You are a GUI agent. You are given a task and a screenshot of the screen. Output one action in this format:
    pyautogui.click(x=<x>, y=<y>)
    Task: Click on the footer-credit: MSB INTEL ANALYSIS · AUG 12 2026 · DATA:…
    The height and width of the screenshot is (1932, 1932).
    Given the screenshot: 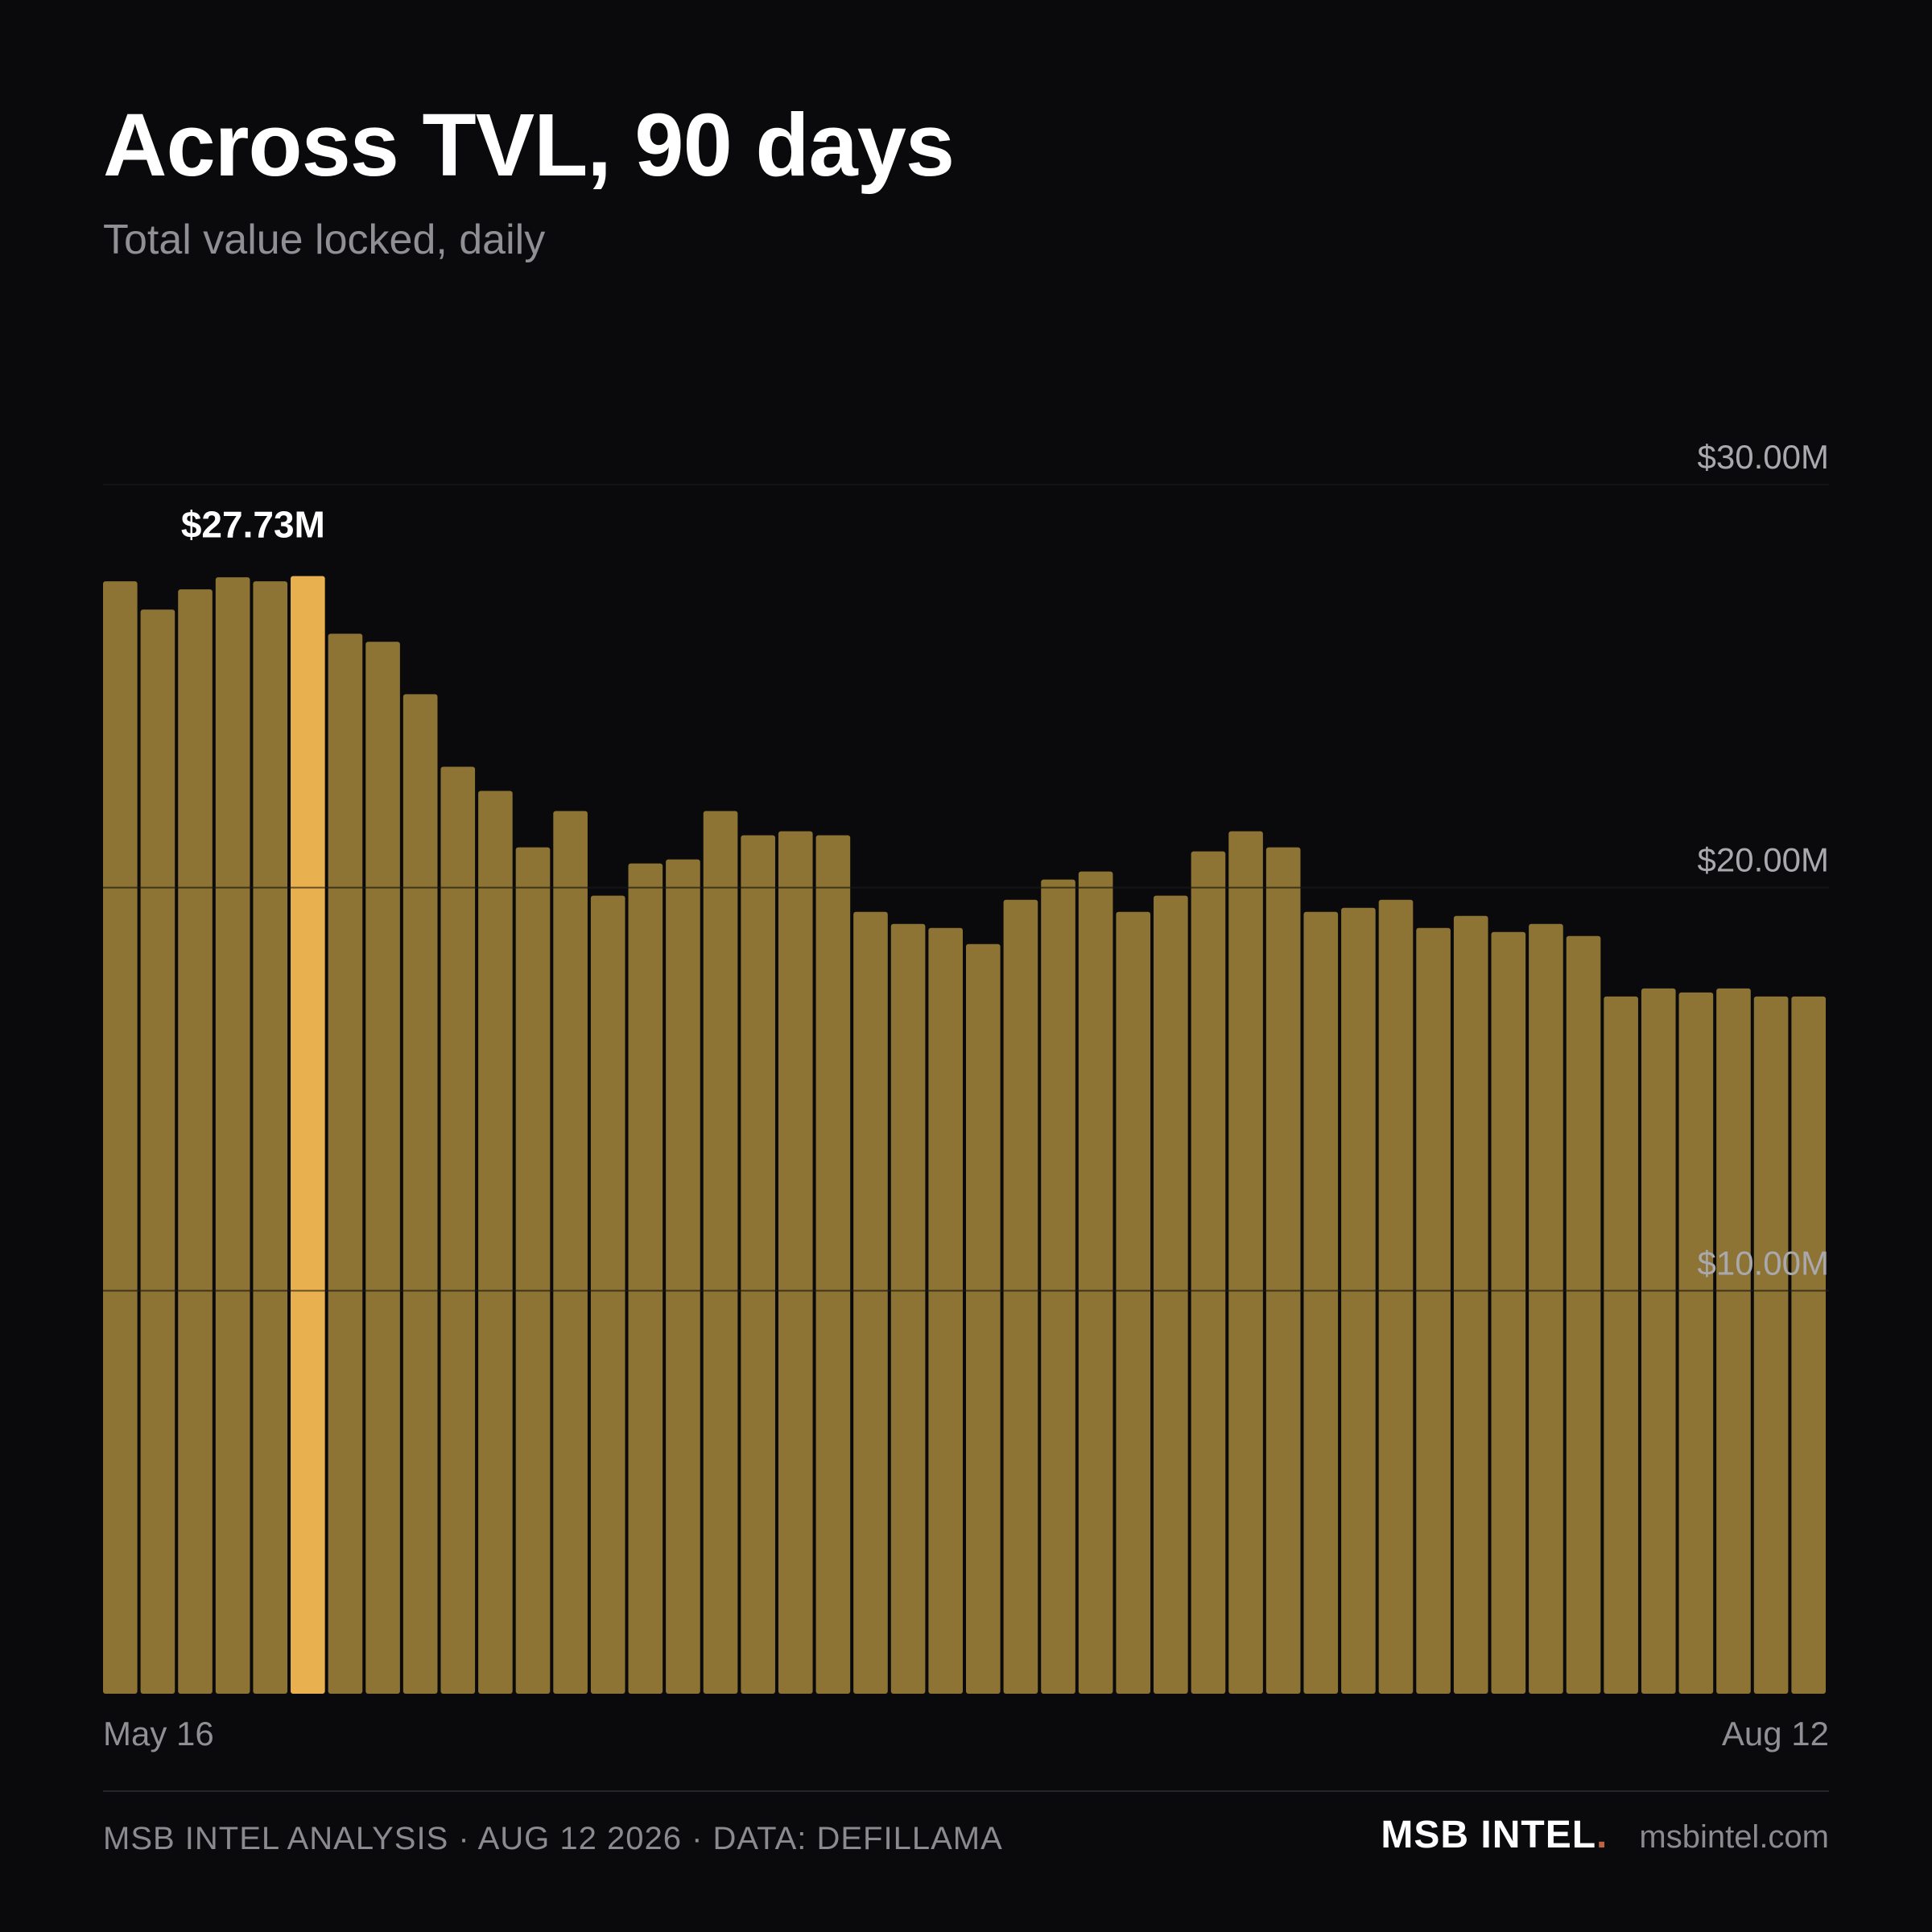 What is the action you would take?
    pyautogui.click(x=553, y=1838)
    